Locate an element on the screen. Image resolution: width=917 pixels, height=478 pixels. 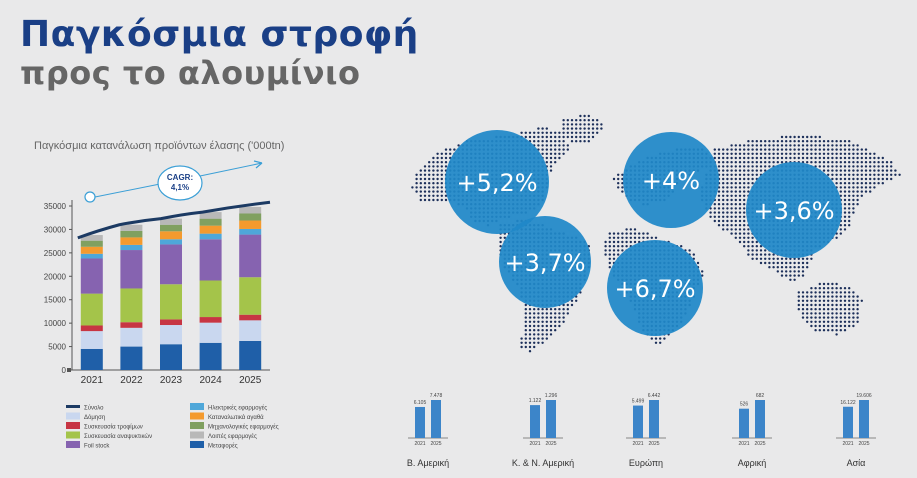
y-tick-label: 30000 is located at coordinates (55, 229).